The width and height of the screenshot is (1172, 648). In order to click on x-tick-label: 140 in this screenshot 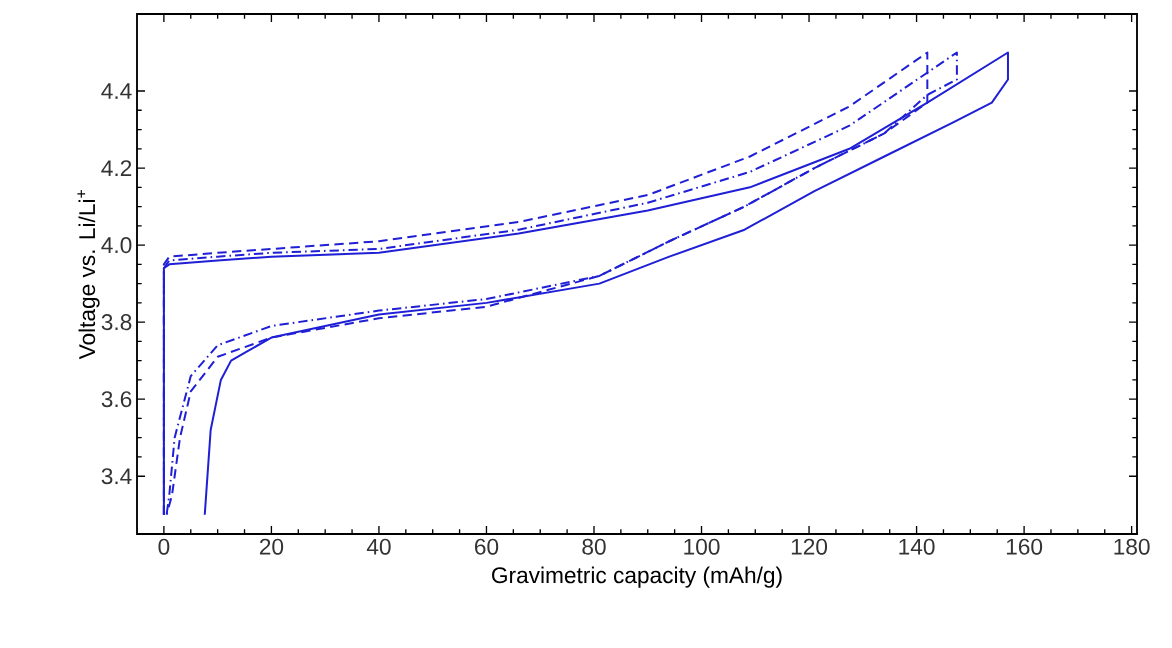, I will do `click(917, 546)`.